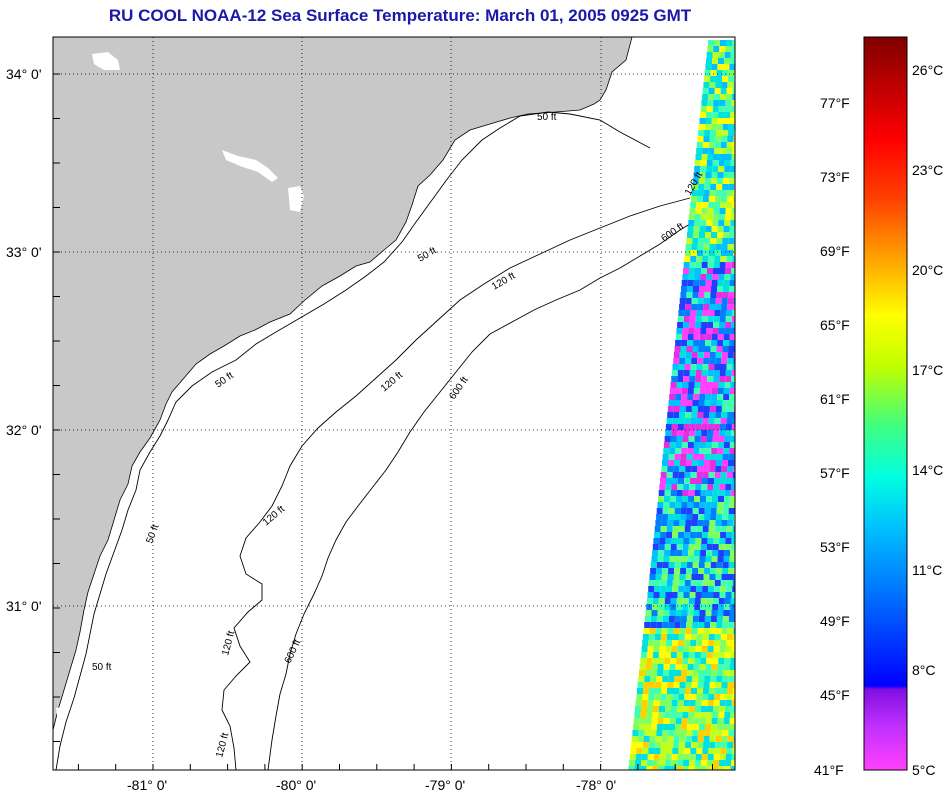 This screenshot has width=952, height=793. Describe the element at coordinates (547, 117) in the screenshot. I see `contour-label: 50 ft` at that location.